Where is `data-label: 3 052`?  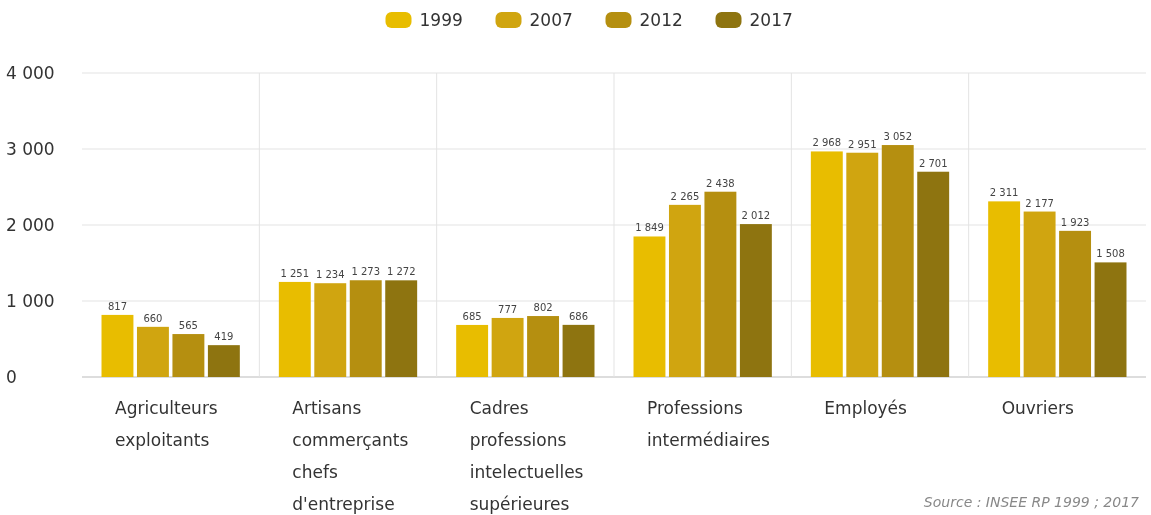 data-label: 3 052 is located at coordinates (898, 137).